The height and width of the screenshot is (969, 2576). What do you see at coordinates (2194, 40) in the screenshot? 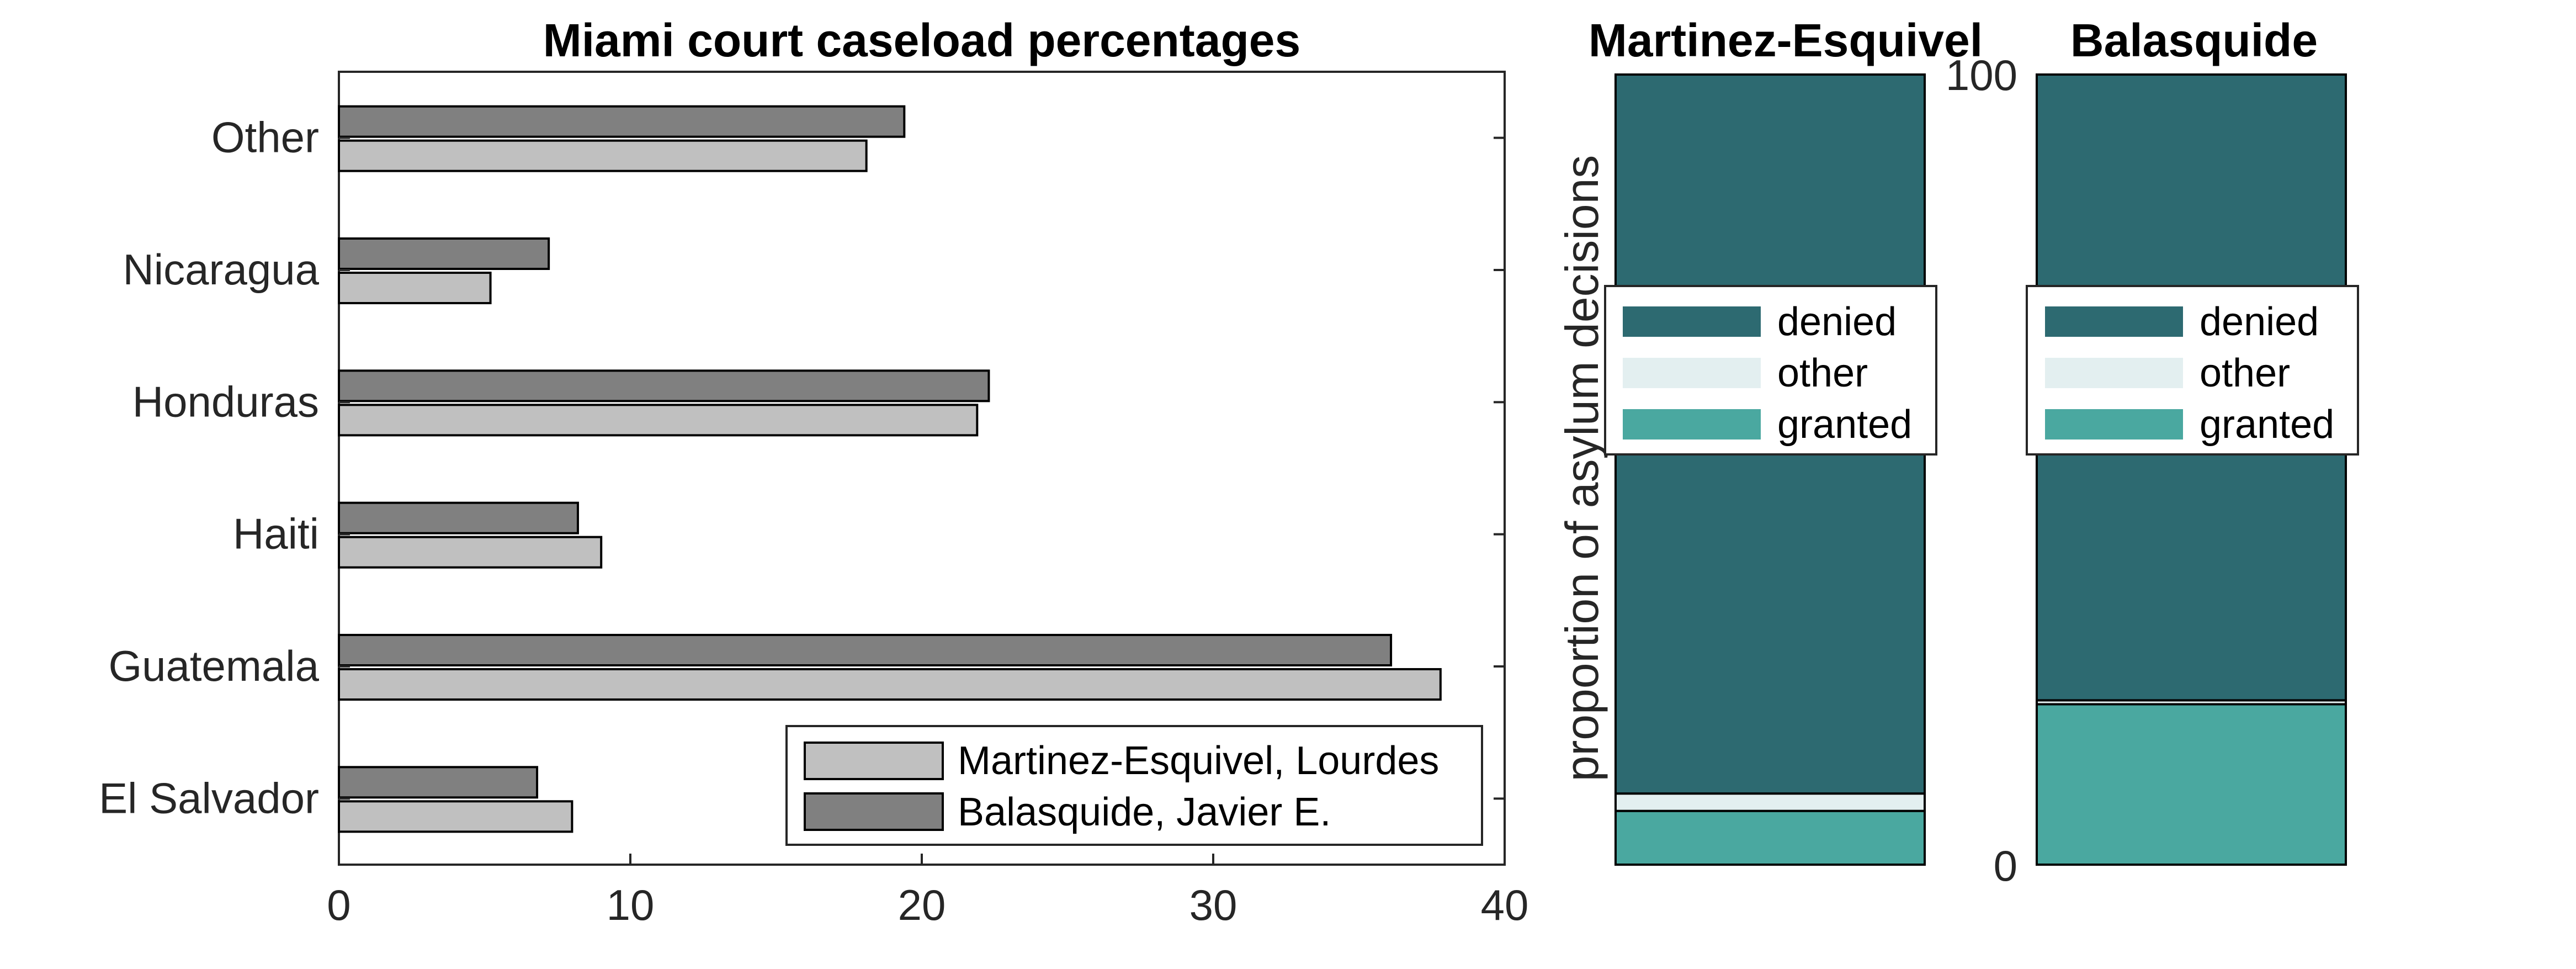
I see `chart-title-balasquide: Balasquide` at bounding box center [2194, 40].